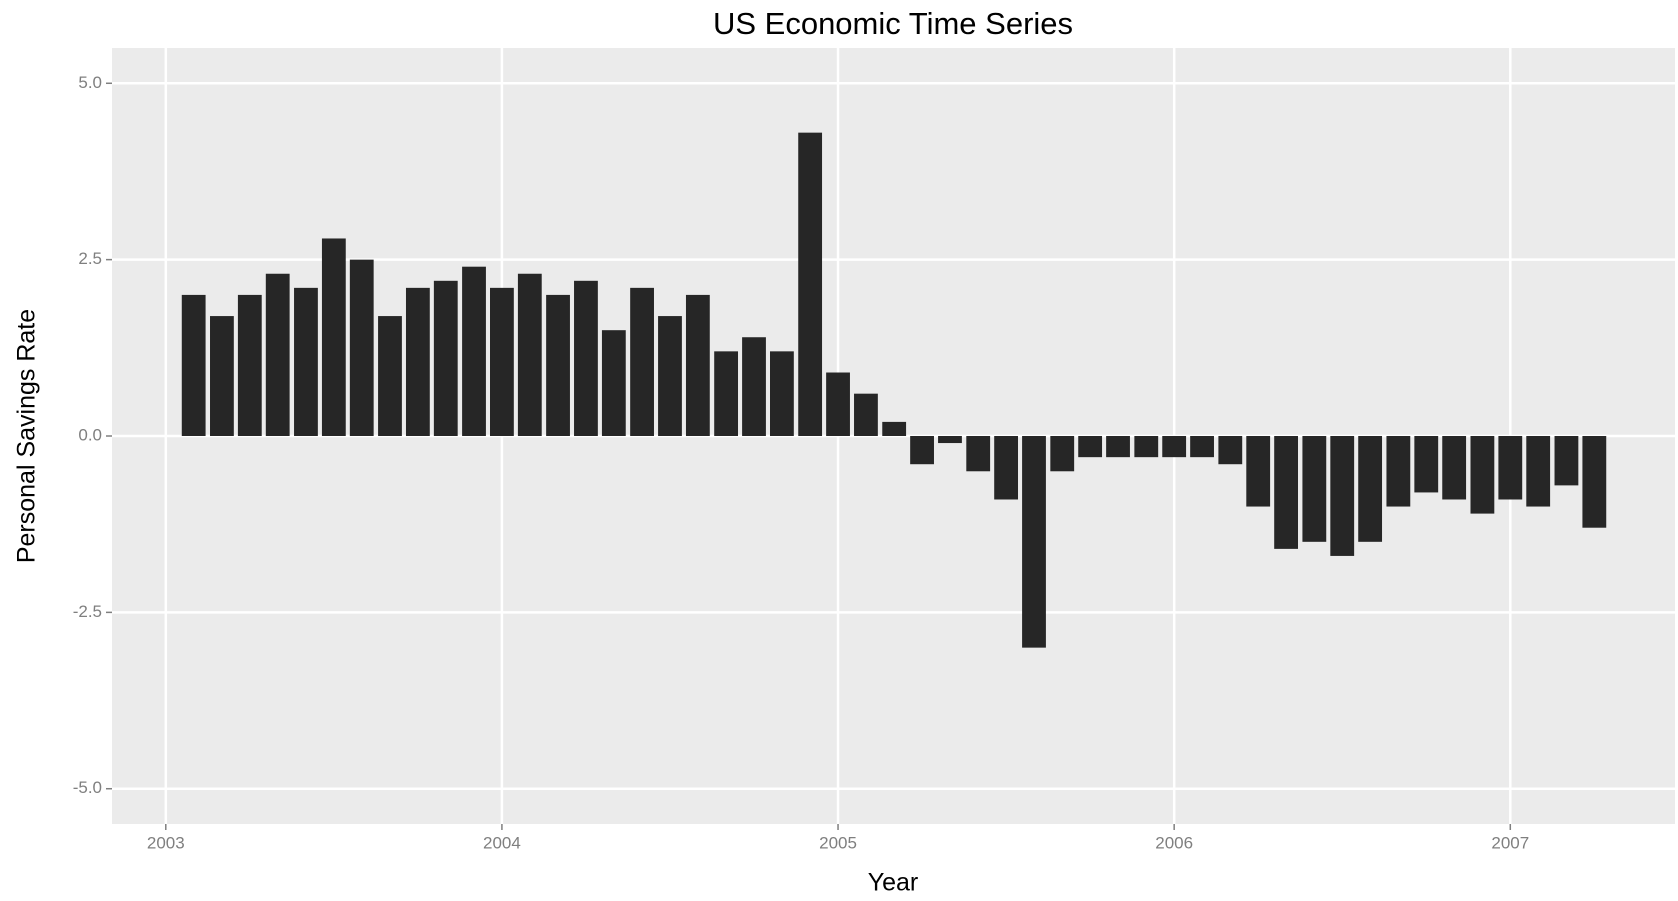 The image size is (1678, 901). What do you see at coordinates (502, 842) in the screenshot?
I see `x-tick-label: 2004` at bounding box center [502, 842].